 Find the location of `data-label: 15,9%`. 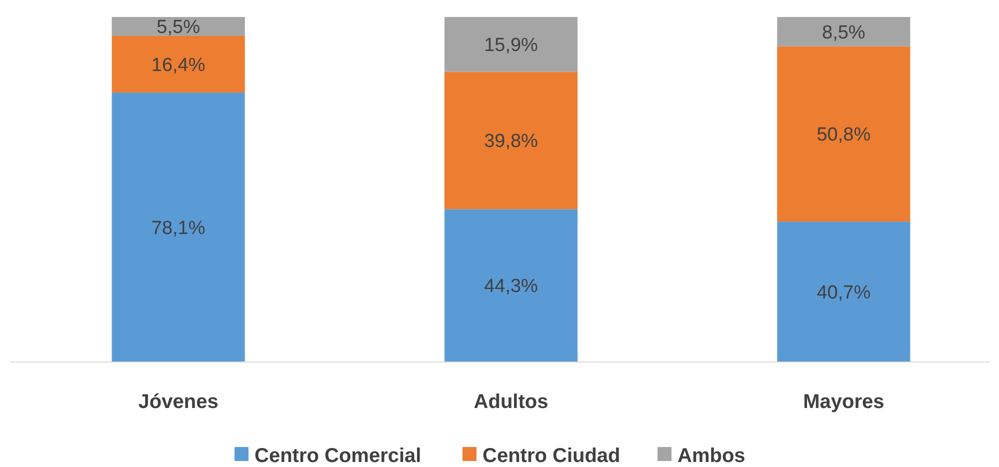

data-label: 15,9% is located at coordinates (511, 45).